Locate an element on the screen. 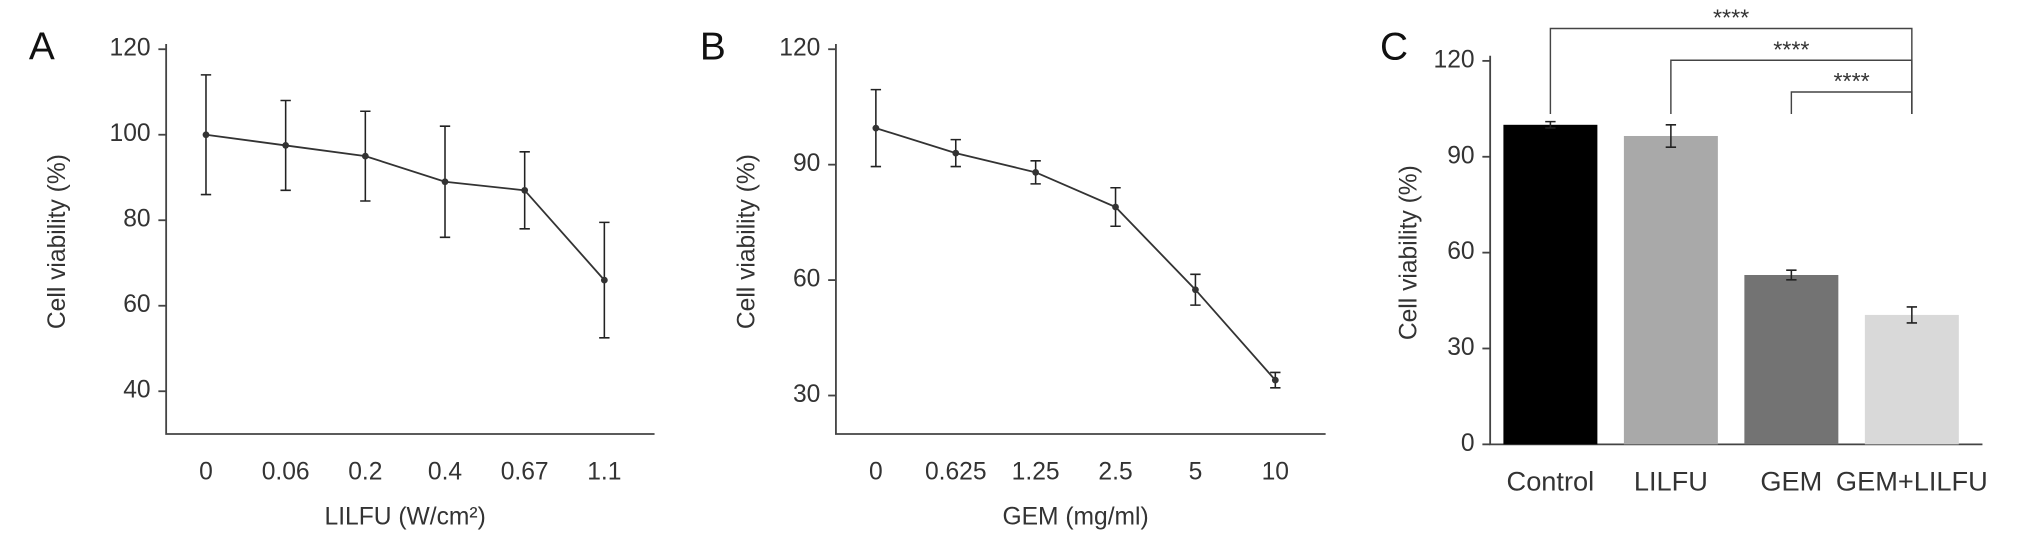 The image size is (2032, 548). x-tick-label: 0.625 is located at coordinates (956, 471).